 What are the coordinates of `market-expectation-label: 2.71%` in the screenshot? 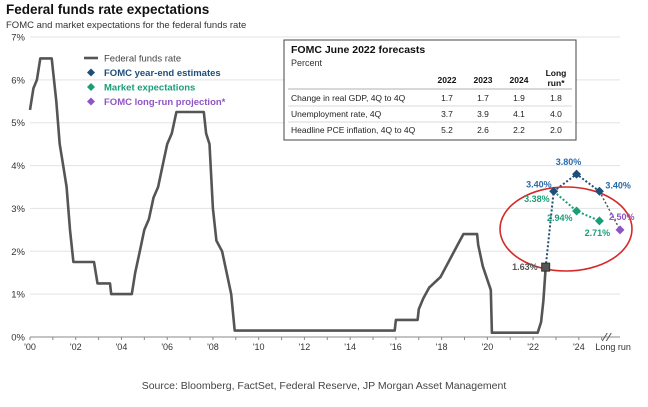 It's located at (598, 233).